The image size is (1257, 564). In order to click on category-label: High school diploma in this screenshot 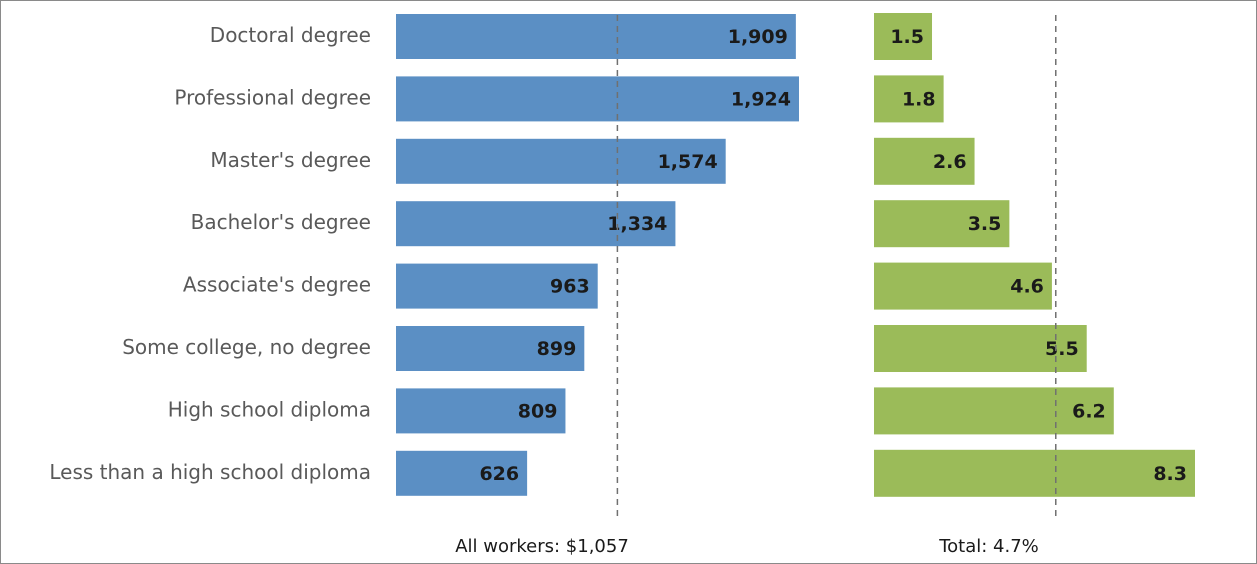, I will do `click(269, 409)`.